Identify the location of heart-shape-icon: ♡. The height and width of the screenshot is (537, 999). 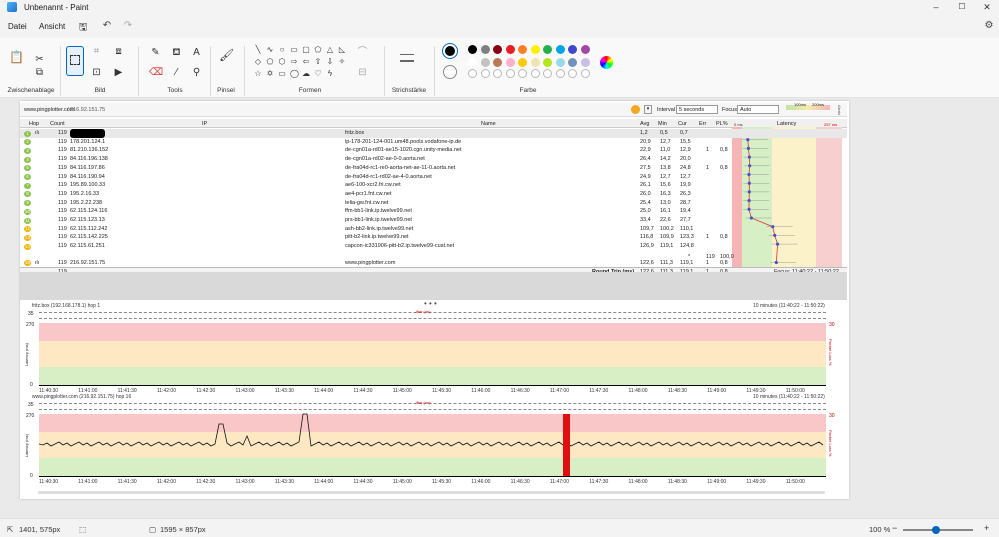
(318, 73).